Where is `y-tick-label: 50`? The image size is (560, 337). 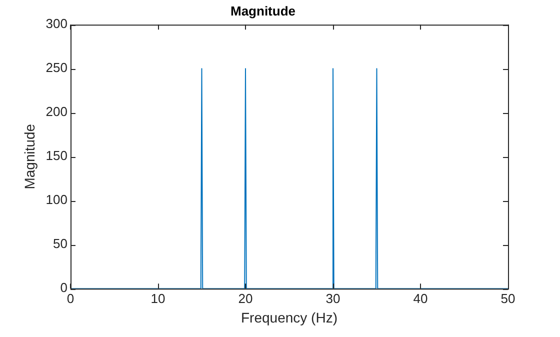 y-tick-label: 50 is located at coordinates (60, 244).